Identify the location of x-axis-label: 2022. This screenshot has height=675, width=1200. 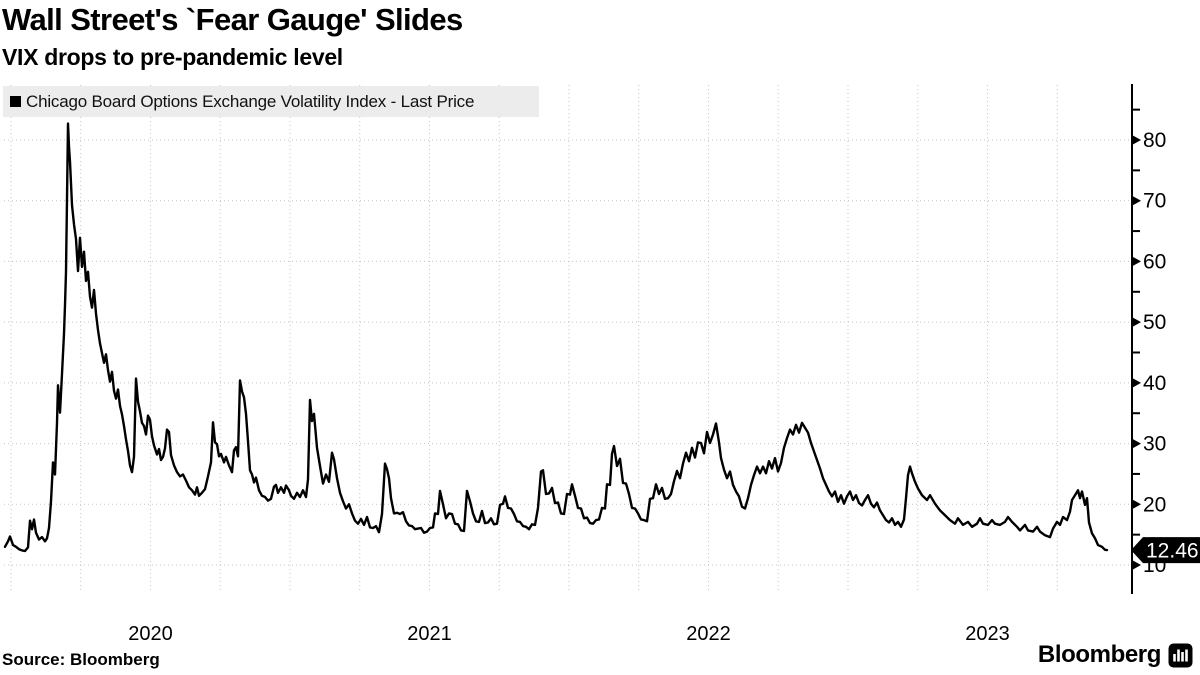
(708, 634).